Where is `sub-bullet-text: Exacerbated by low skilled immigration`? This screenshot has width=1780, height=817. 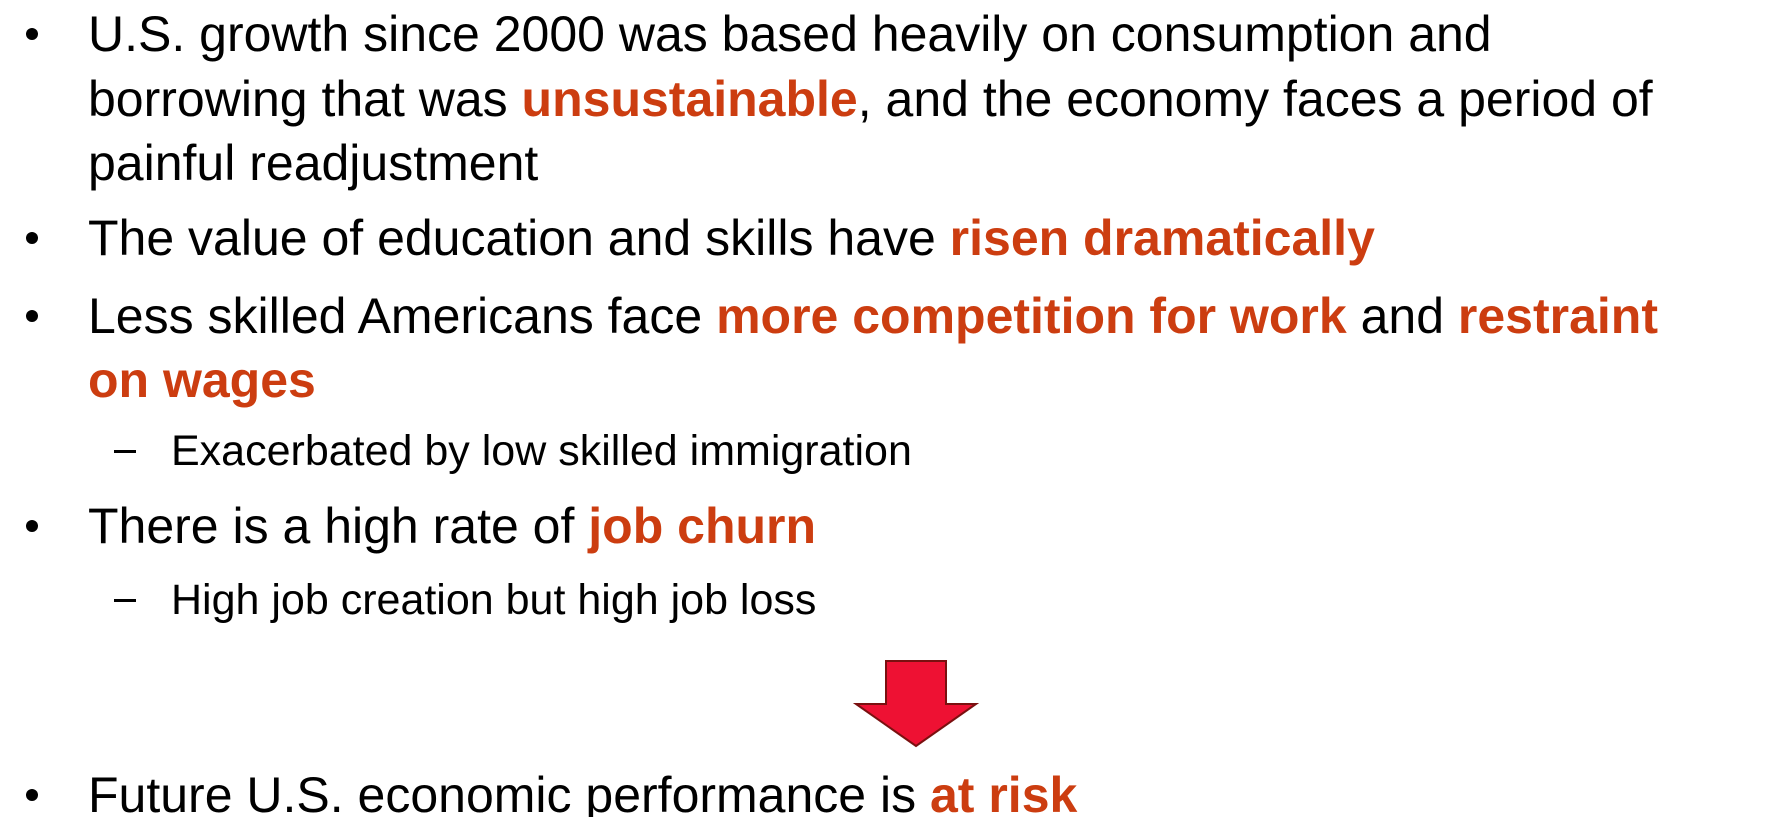 sub-bullet-text: Exacerbated by low skilled immigration is located at coordinates (541, 451).